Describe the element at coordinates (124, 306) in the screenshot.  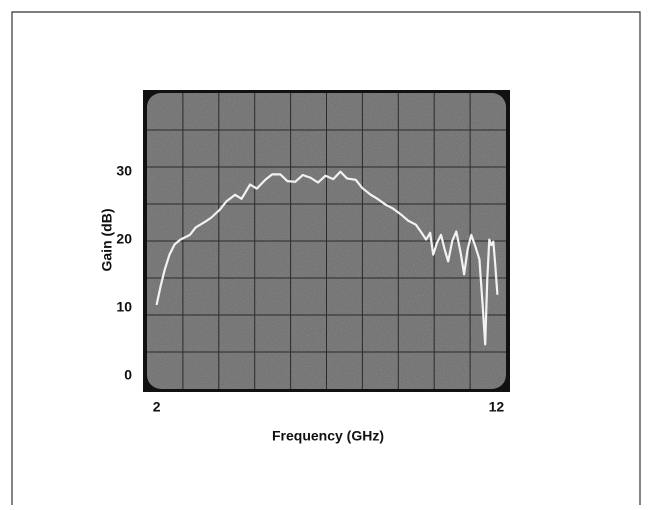
I see `y-tick-label: 10` at that location.